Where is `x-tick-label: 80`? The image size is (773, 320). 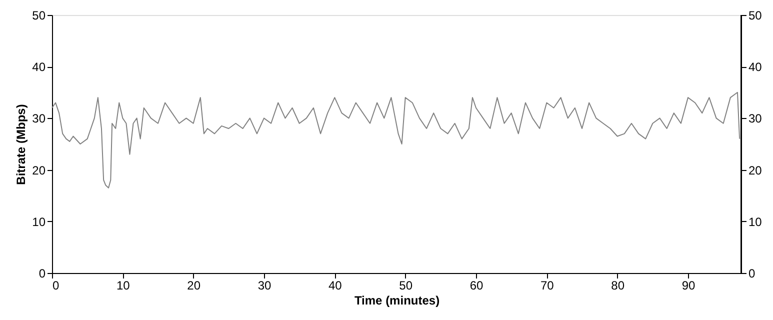 x-tick-label: 80 is located at coordinates (618, 285).